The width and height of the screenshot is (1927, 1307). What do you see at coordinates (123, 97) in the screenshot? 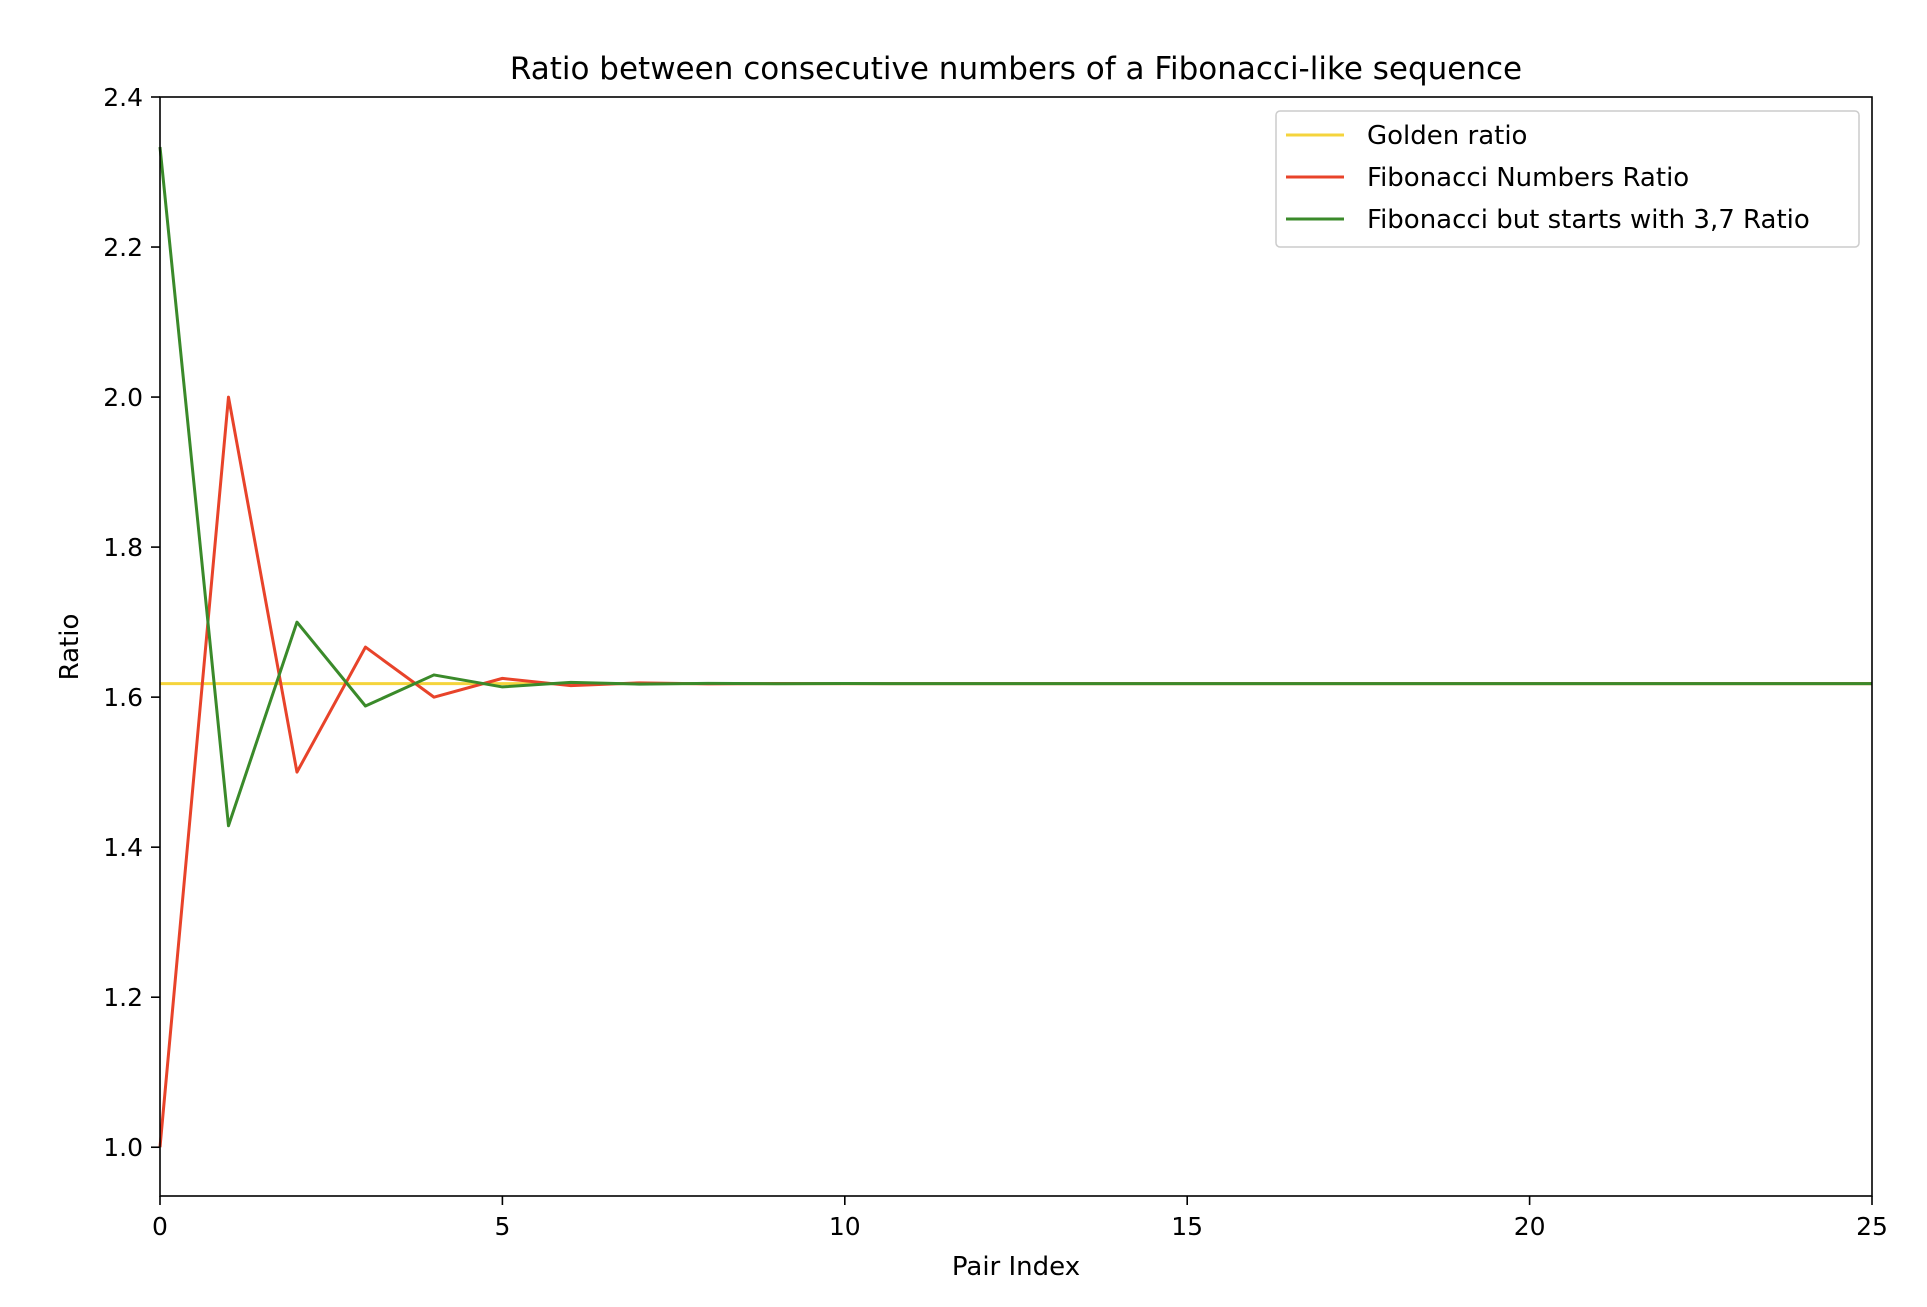
I see `y-tick-label: 2.4` at bounding box center [123, 97].